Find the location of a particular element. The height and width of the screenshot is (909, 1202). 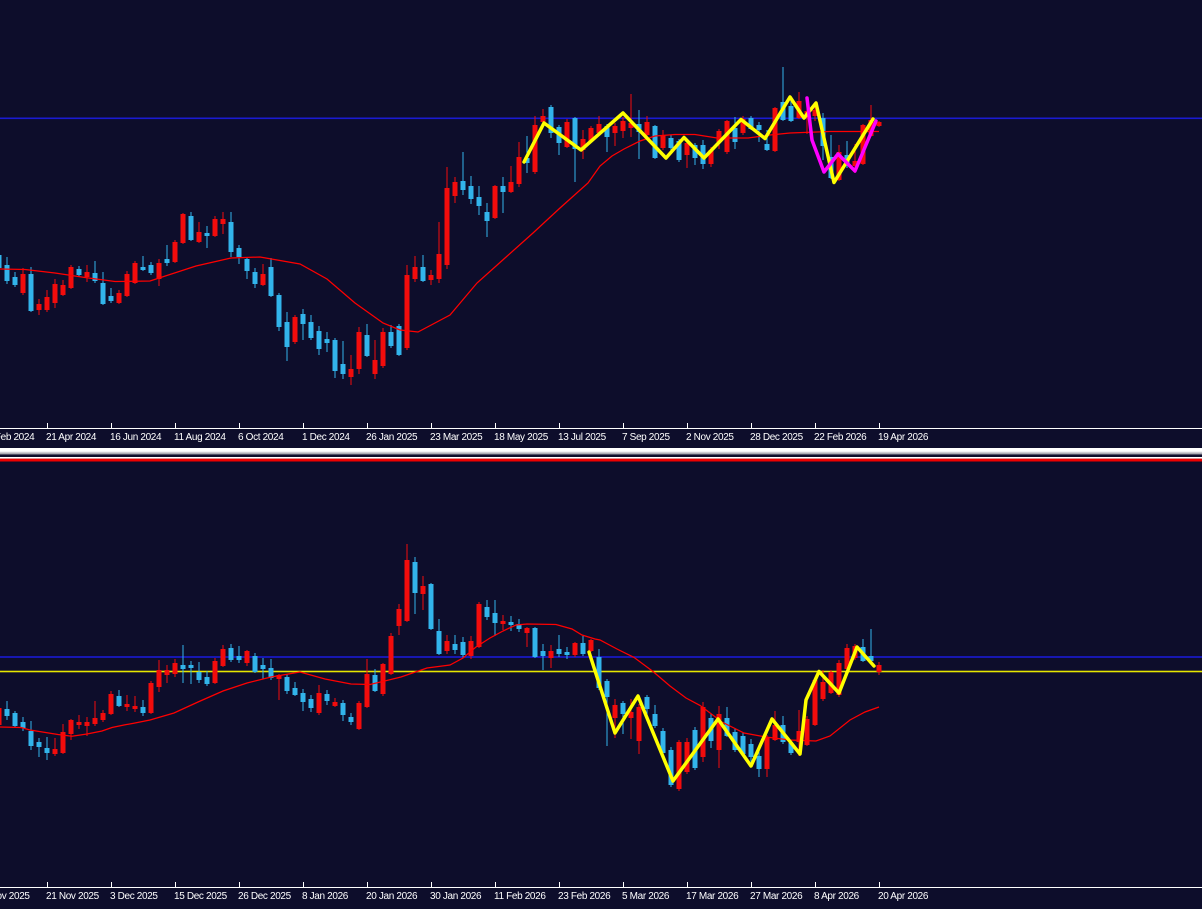

svg-text: 26 Jan 2025 is located at coordinates (392, 437).